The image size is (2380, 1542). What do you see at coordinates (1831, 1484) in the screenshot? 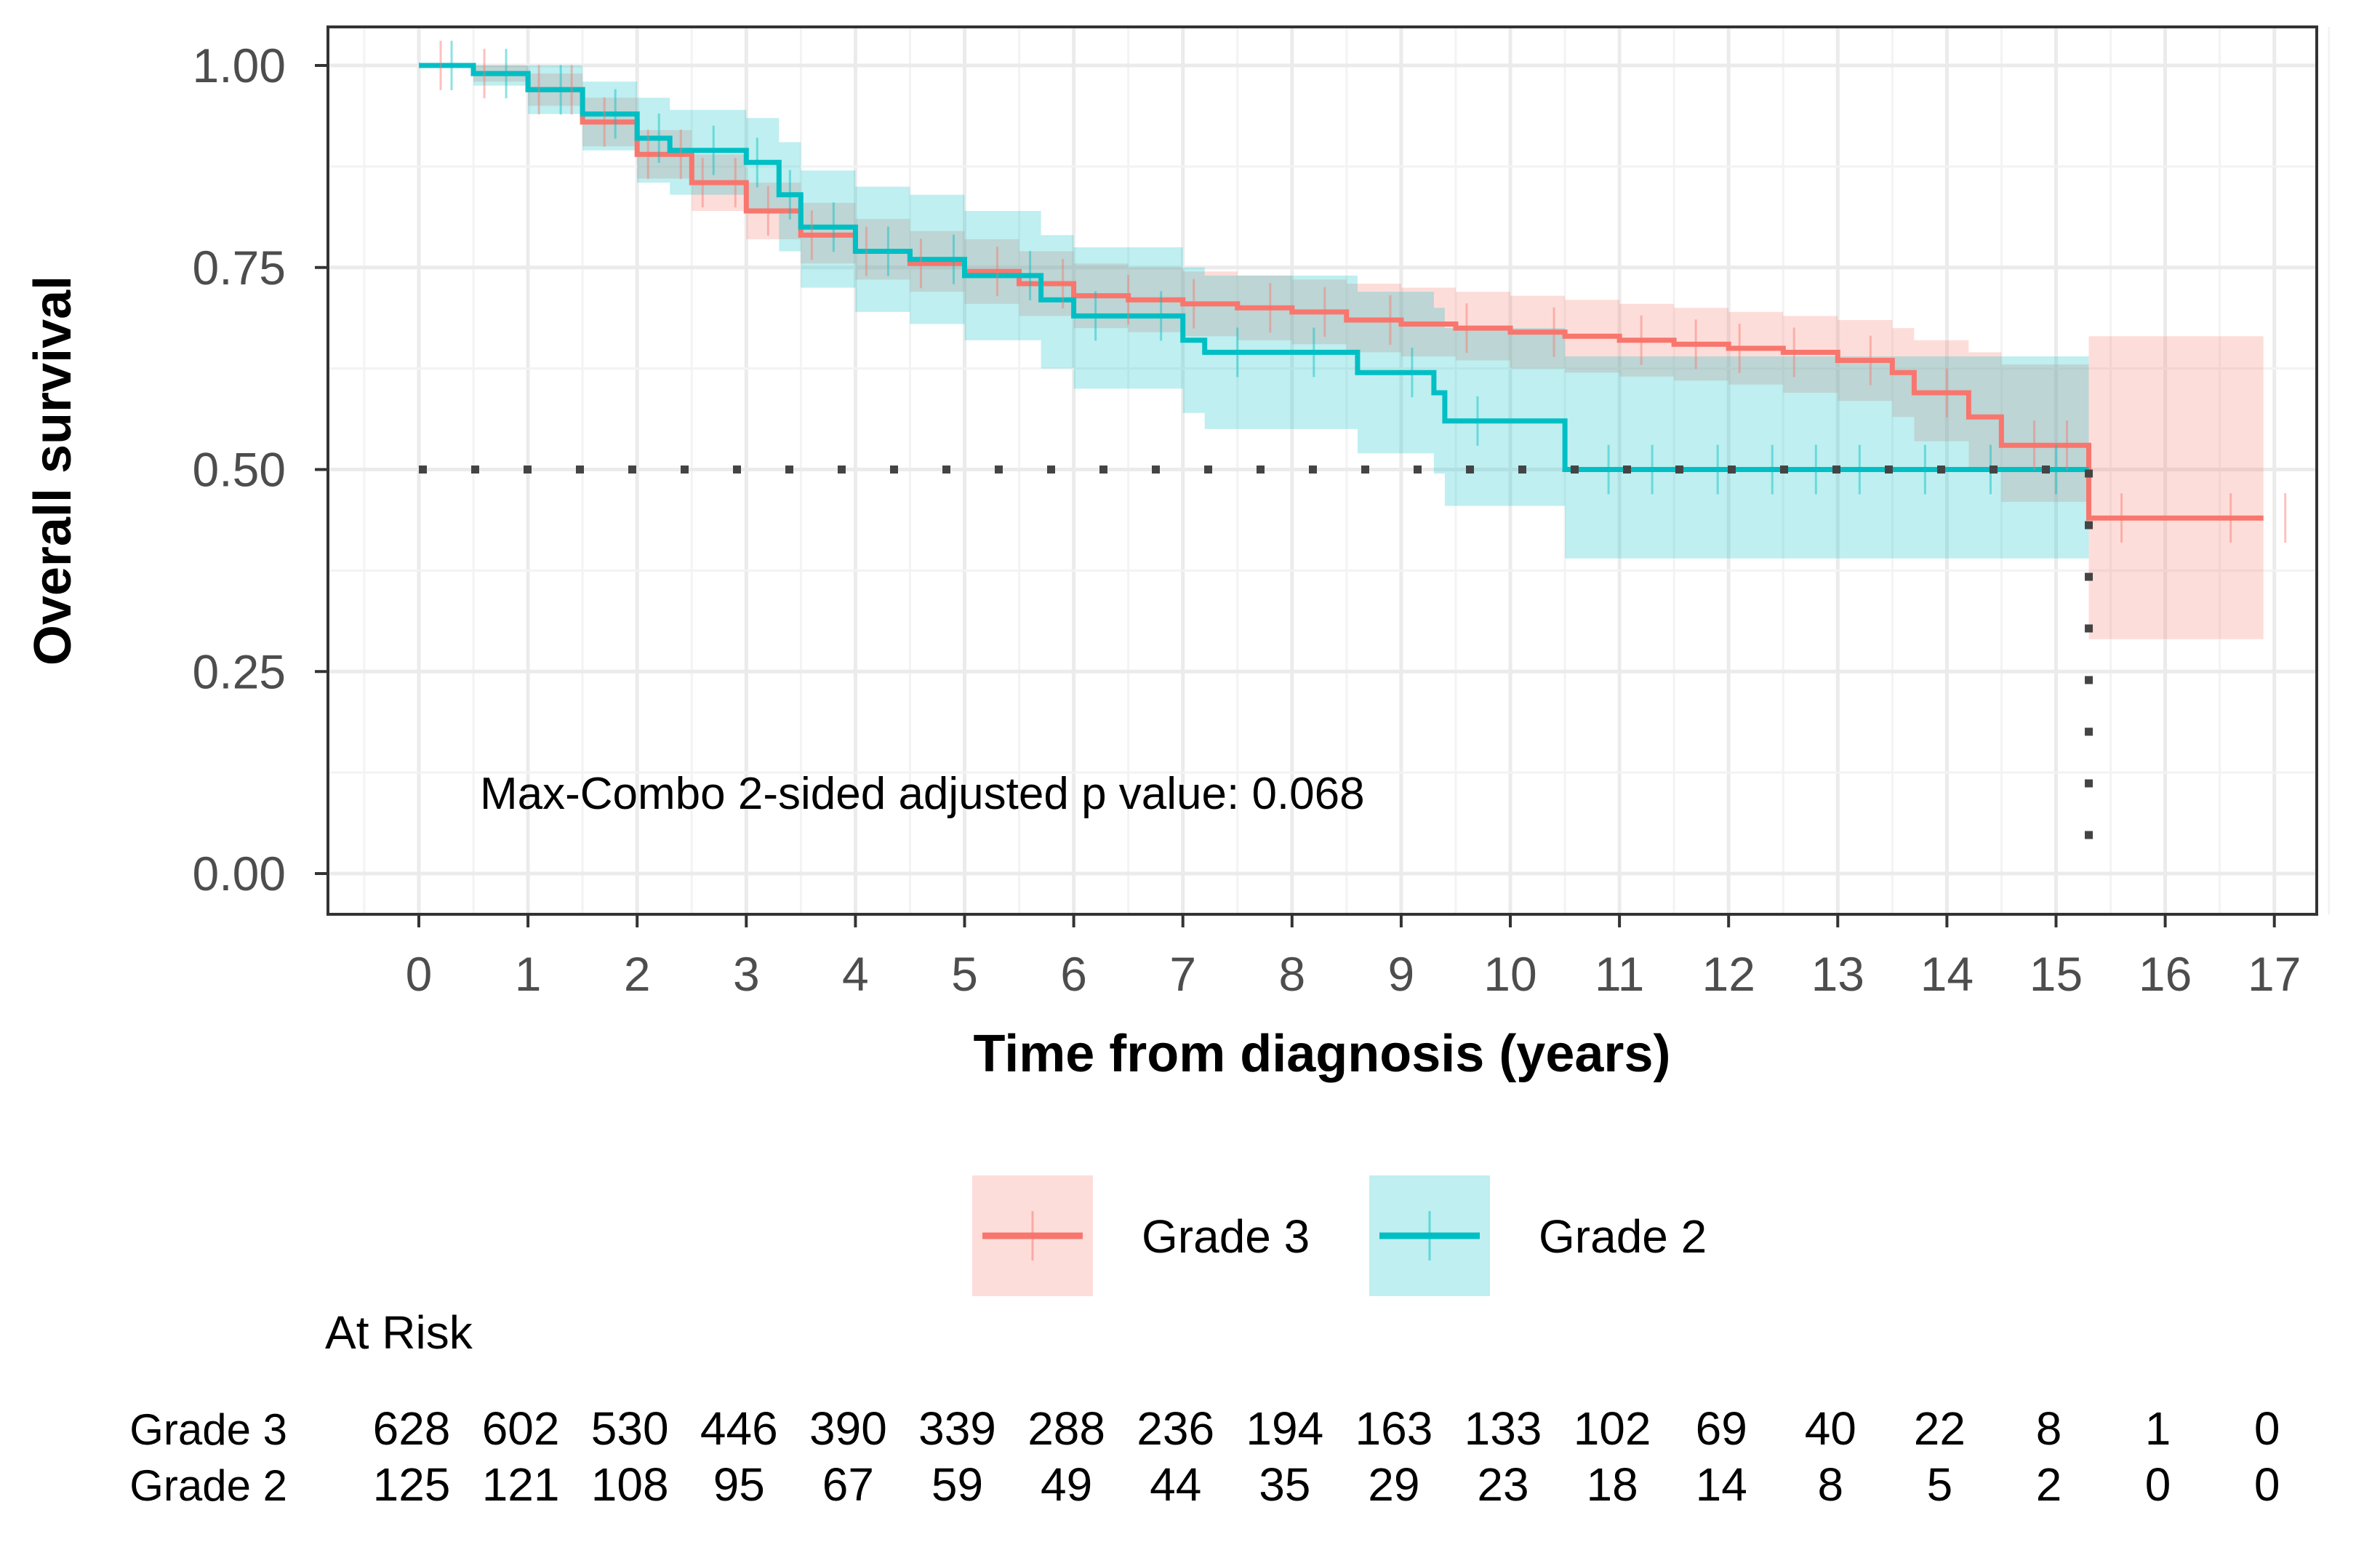
I see `at-risk-count-grade-2: 8` at bounding box center [1831, 1484].